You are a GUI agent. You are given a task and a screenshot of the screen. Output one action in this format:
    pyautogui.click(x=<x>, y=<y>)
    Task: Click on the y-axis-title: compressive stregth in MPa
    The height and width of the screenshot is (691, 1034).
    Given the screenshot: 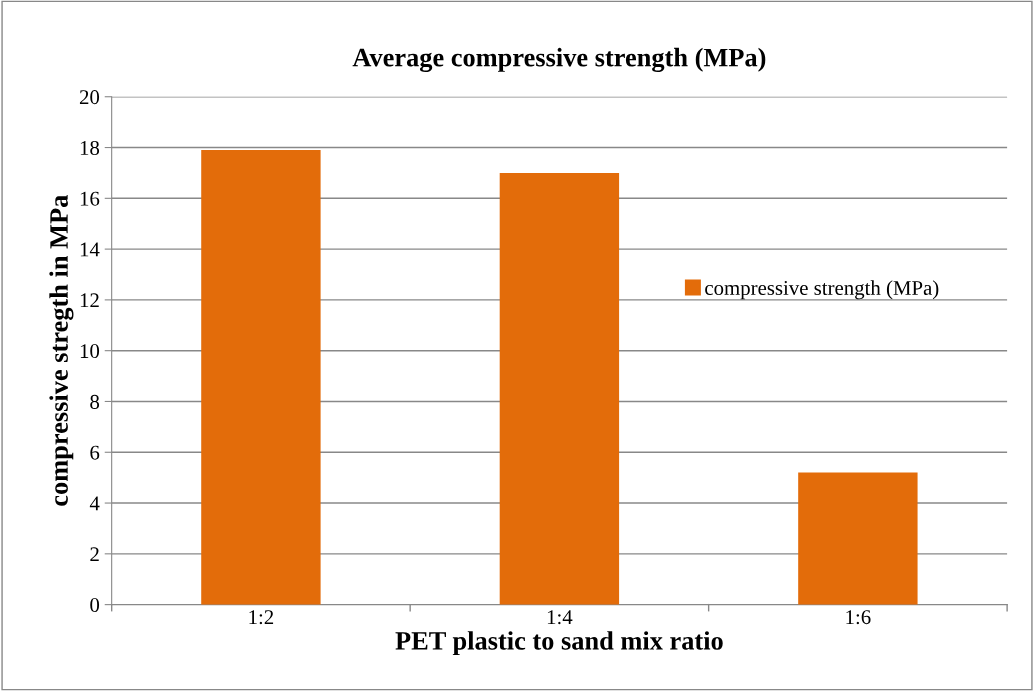 What is the action you would take?
    pyautogui.click(x=61, y=350)
    